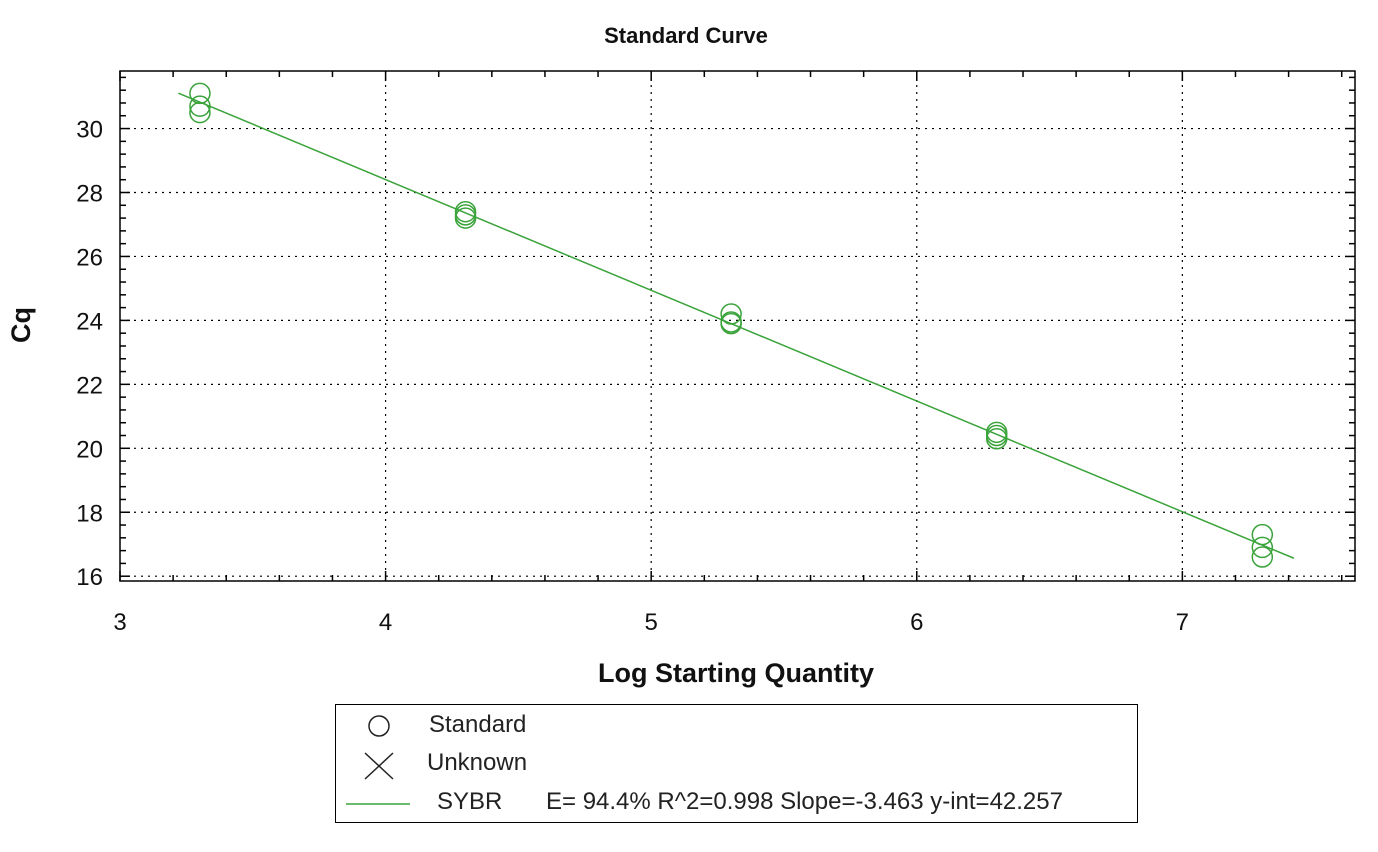 Image resolution: width=1378 pixels, height=852 pixels. Describe the element at coordinates (736, 673) in the screenshot. I see `x-axis-label: Log Starting Quantity` at that location.